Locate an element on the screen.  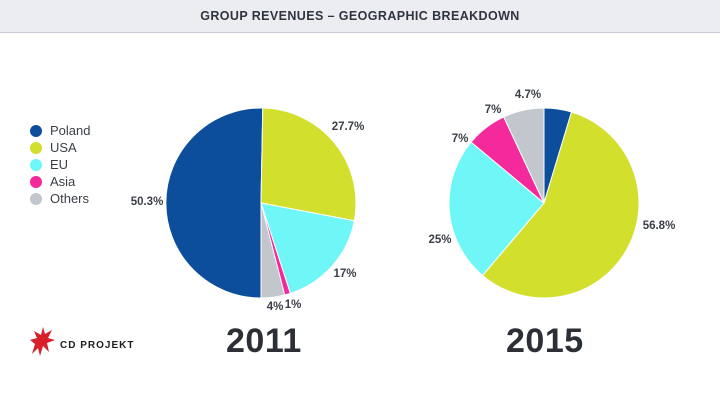
pie-2015-label-poland: 4.7% is located at coordinates (528, 95).